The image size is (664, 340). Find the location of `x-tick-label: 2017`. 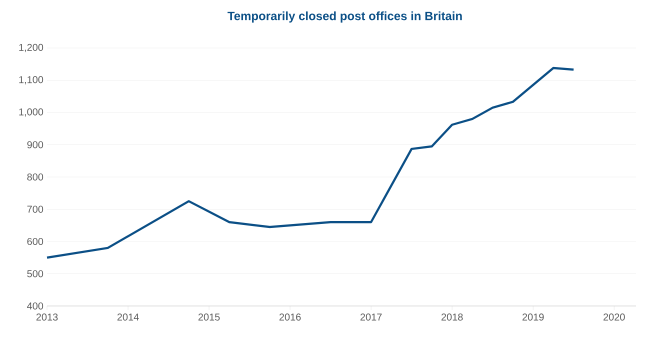

x-tick-label: 2017 is located at coordinates (371, 317).